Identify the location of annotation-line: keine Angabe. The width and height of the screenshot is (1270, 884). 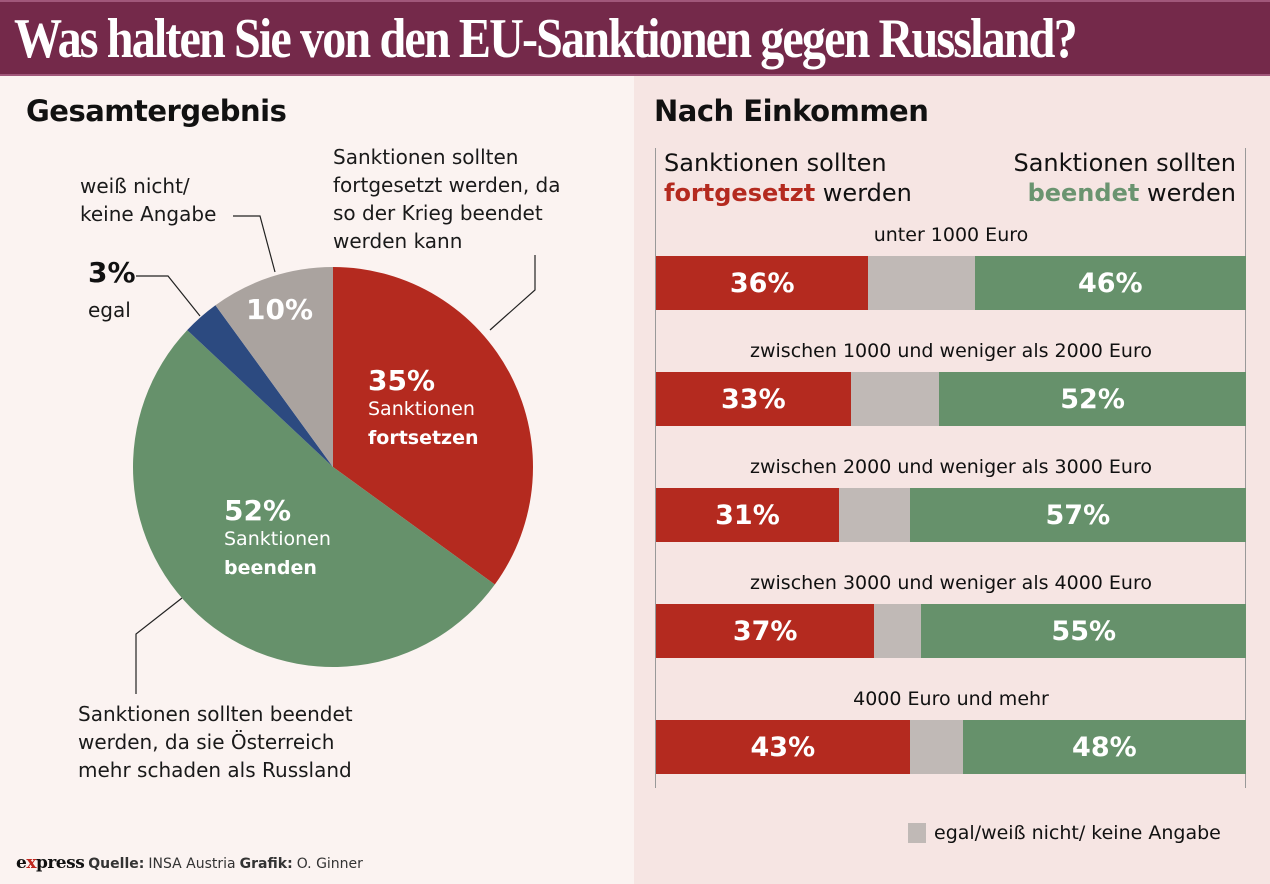
(148, 214).